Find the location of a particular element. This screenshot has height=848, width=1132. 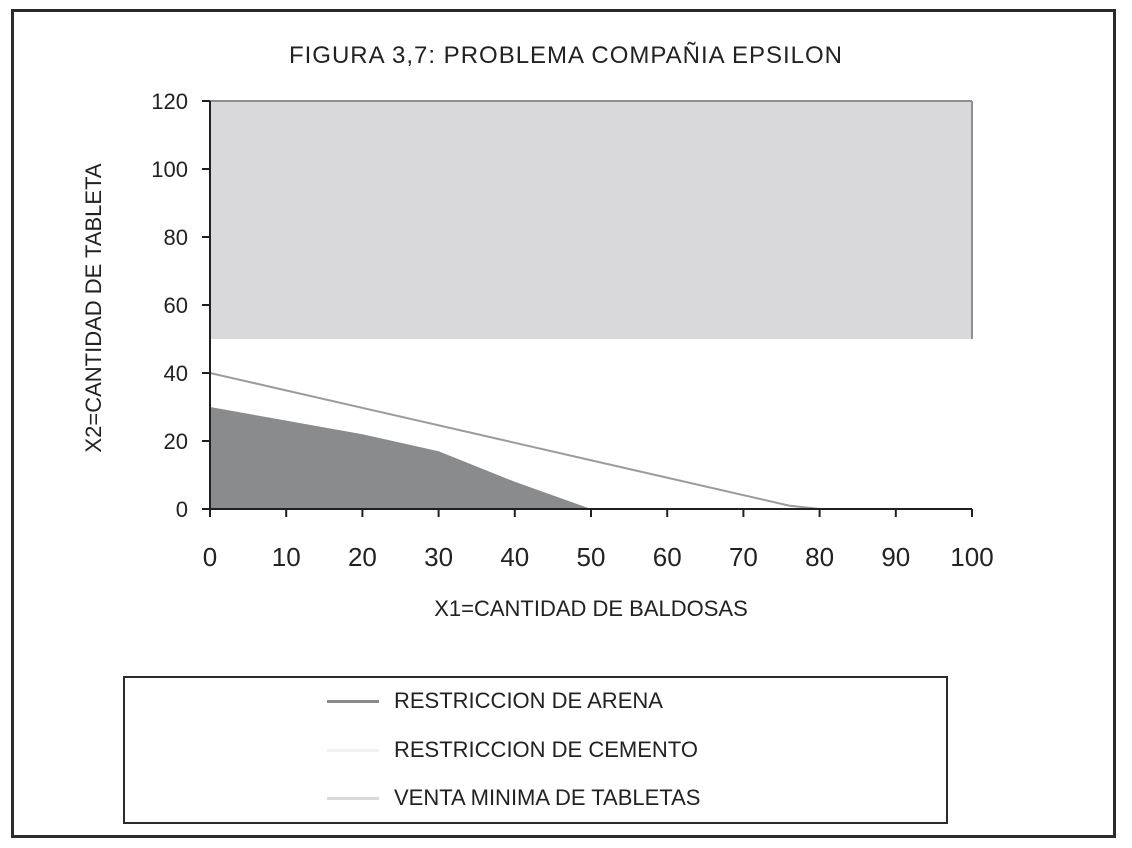

y-tick-label: 80 is located at coordinates (176, 237).